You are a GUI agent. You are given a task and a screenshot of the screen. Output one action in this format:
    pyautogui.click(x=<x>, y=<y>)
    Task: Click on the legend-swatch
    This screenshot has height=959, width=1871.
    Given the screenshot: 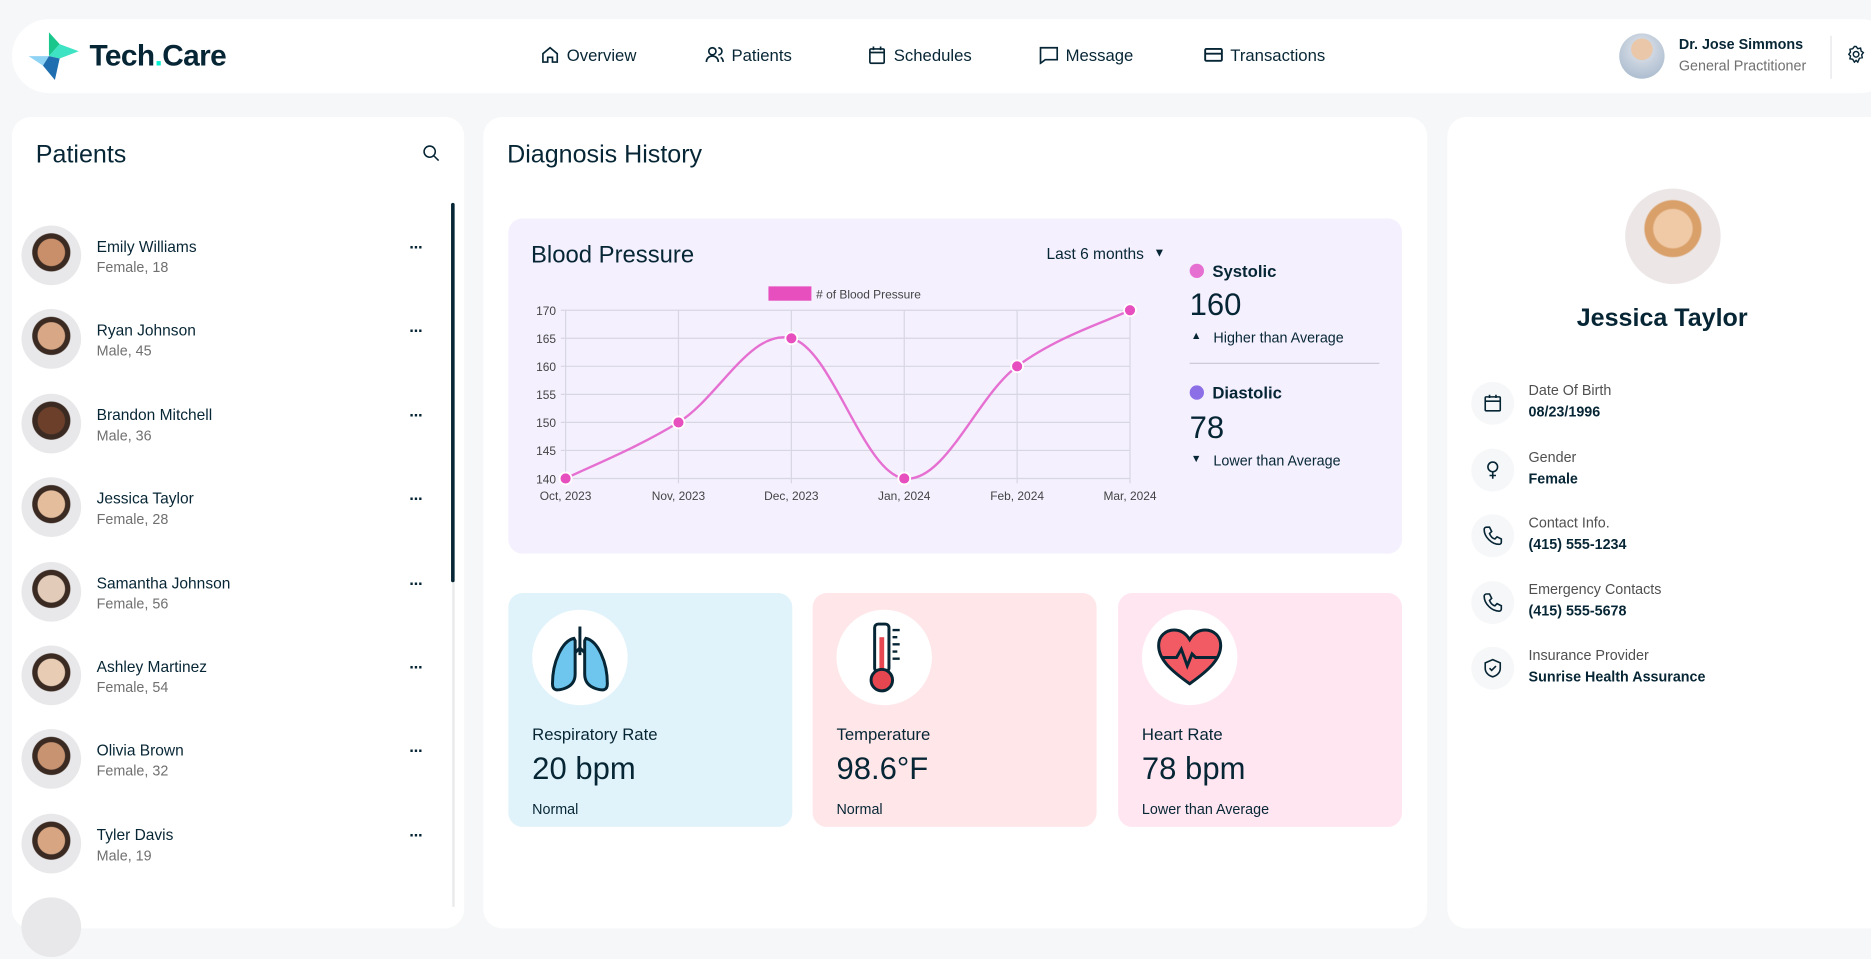 What is the action you would take?
    pyautogui.click(x=790, y=293)
    